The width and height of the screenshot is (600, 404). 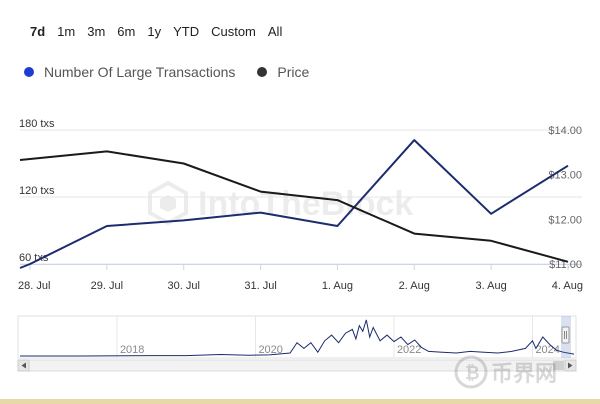 I want to click on navigator-grid, so click(x=324, y=337).